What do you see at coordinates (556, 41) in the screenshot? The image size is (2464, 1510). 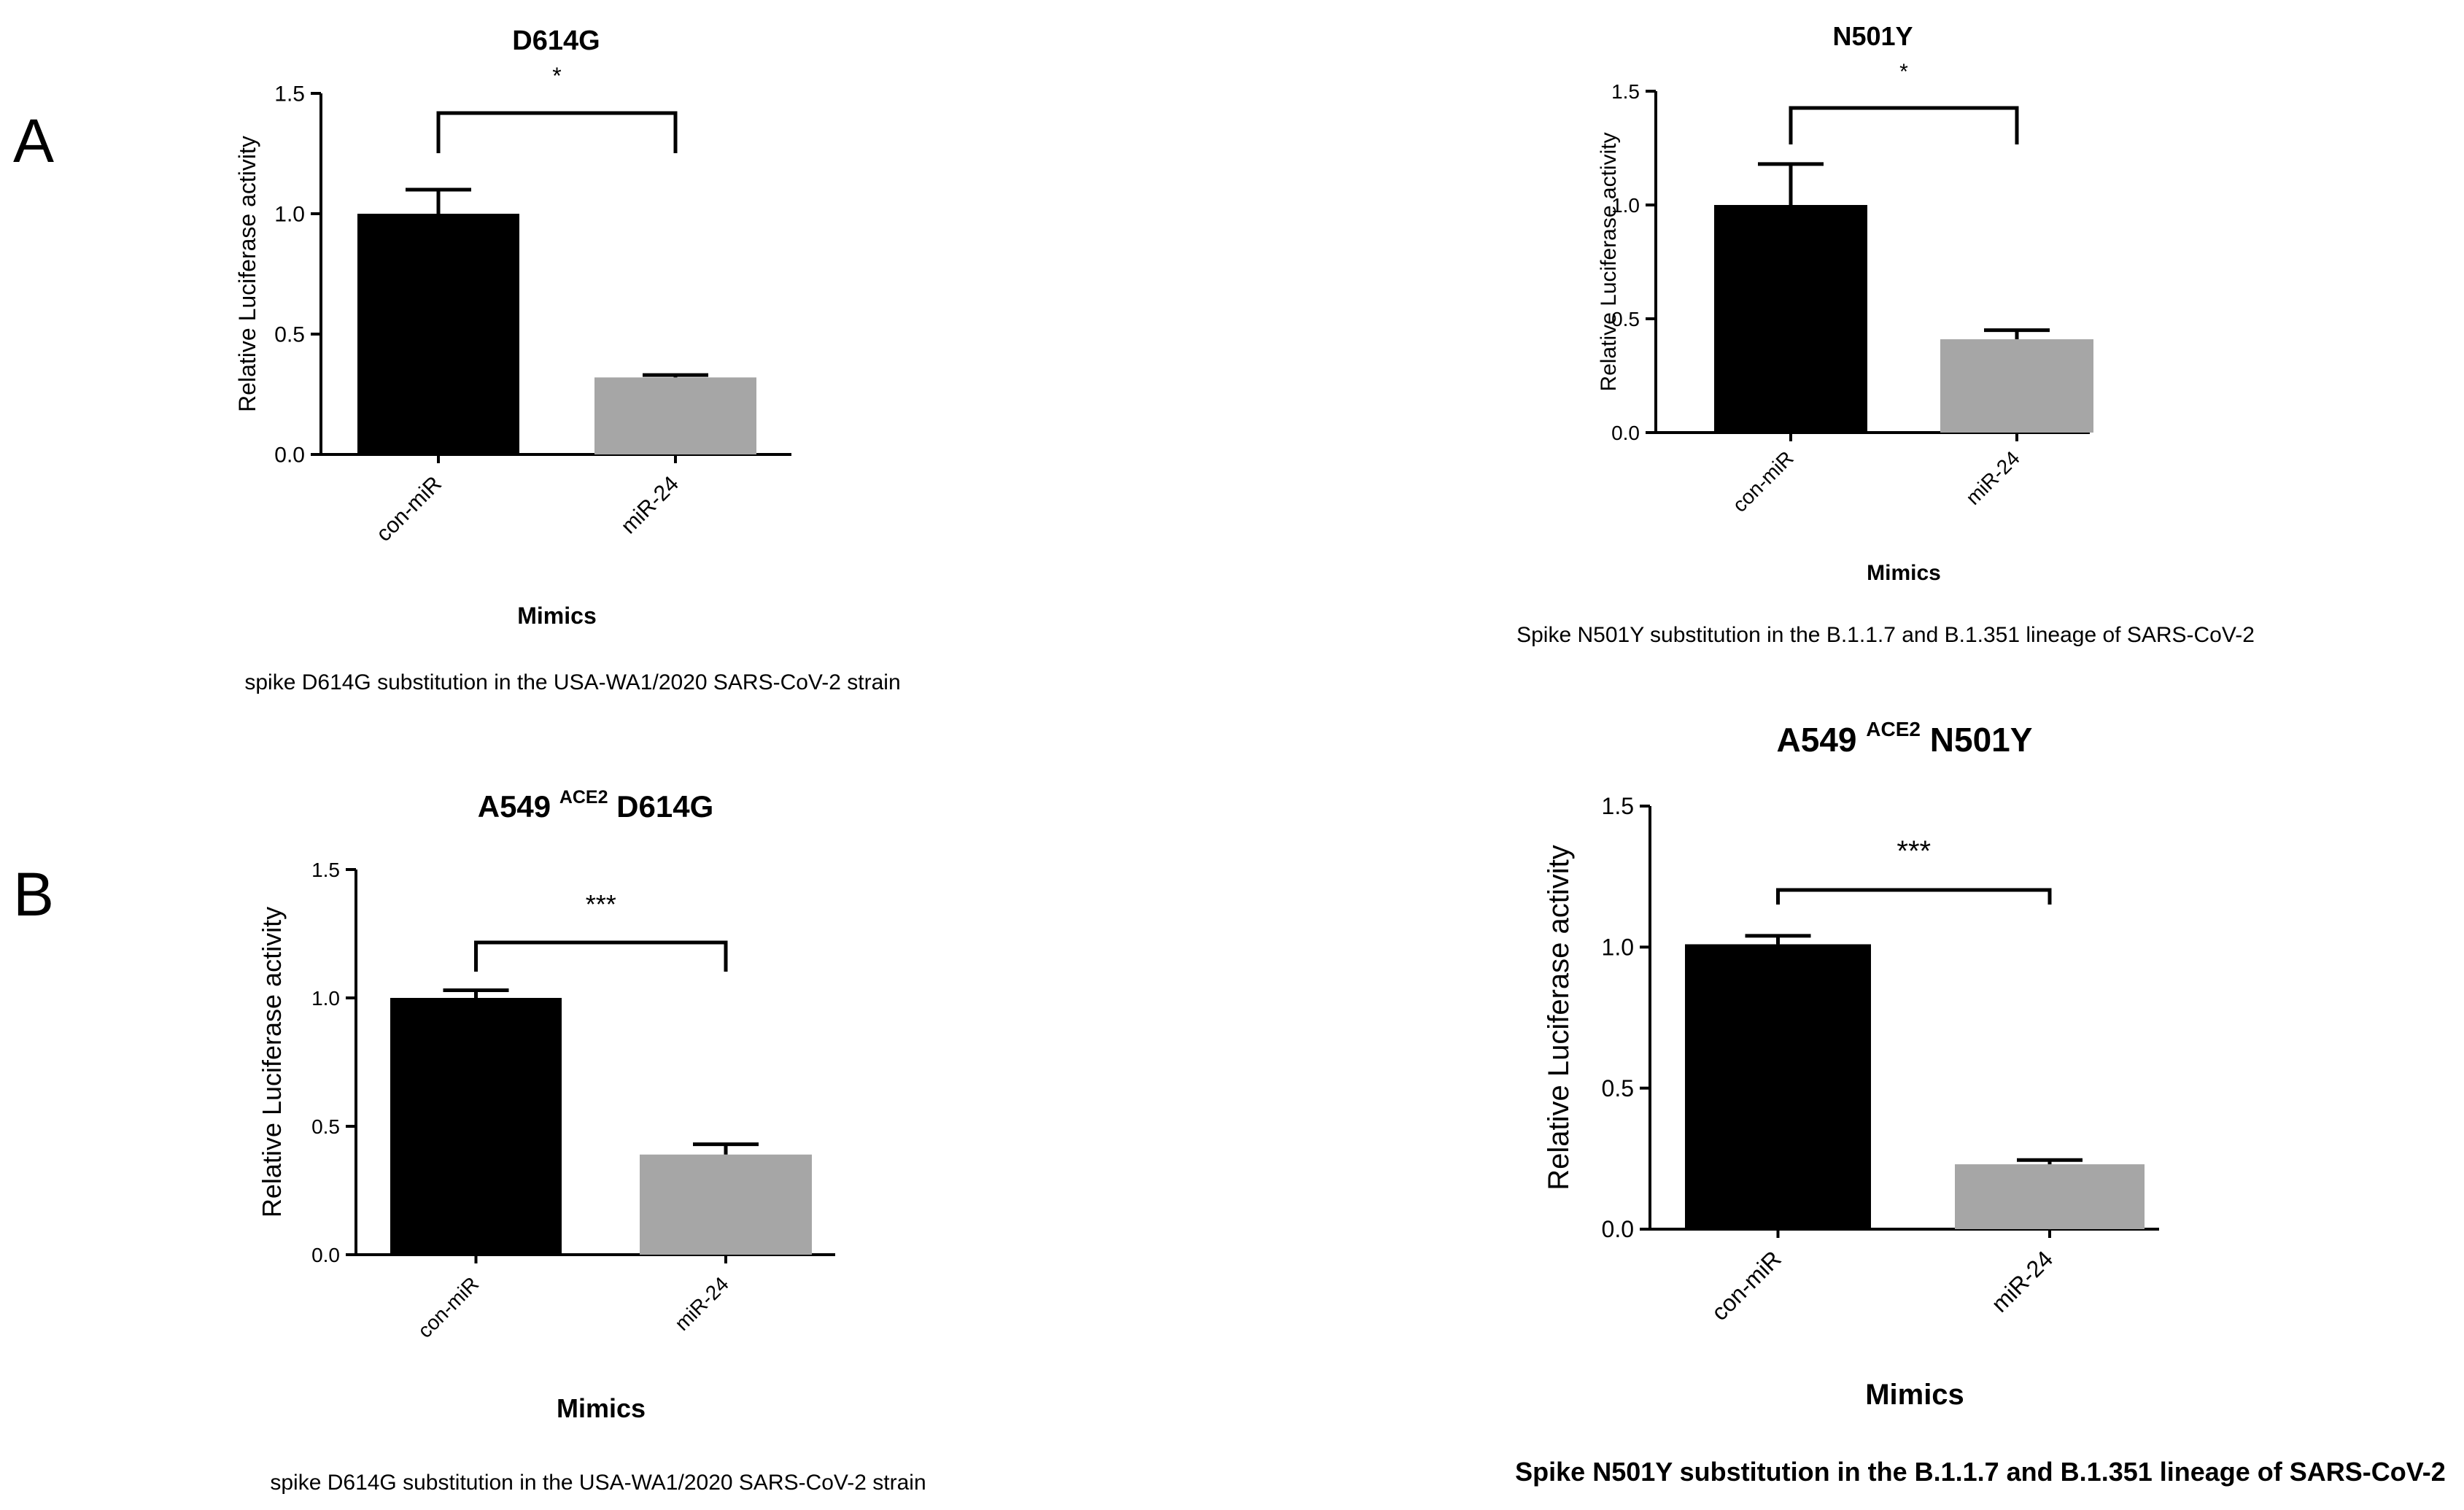 I see `chart-title: D614G` at bounding box center [556, 41].